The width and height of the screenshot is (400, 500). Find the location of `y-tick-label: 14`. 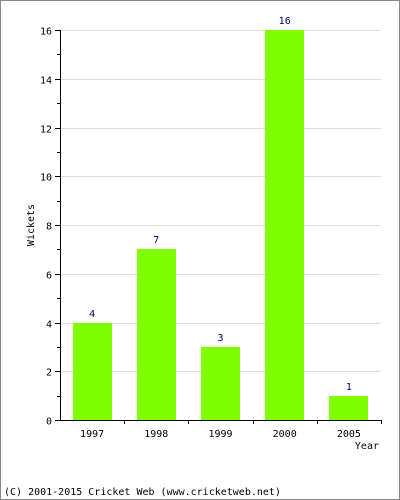

y-tick-label: 14 is located at coordinates (46, 81).